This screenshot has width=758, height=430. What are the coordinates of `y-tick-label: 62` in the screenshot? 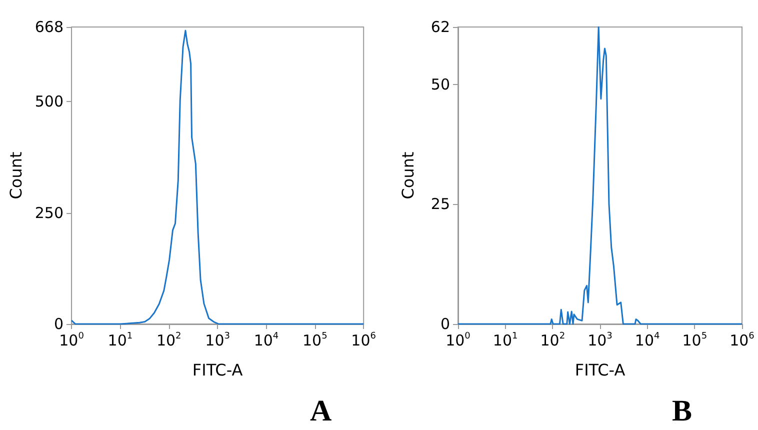 It's located at (440, 27).